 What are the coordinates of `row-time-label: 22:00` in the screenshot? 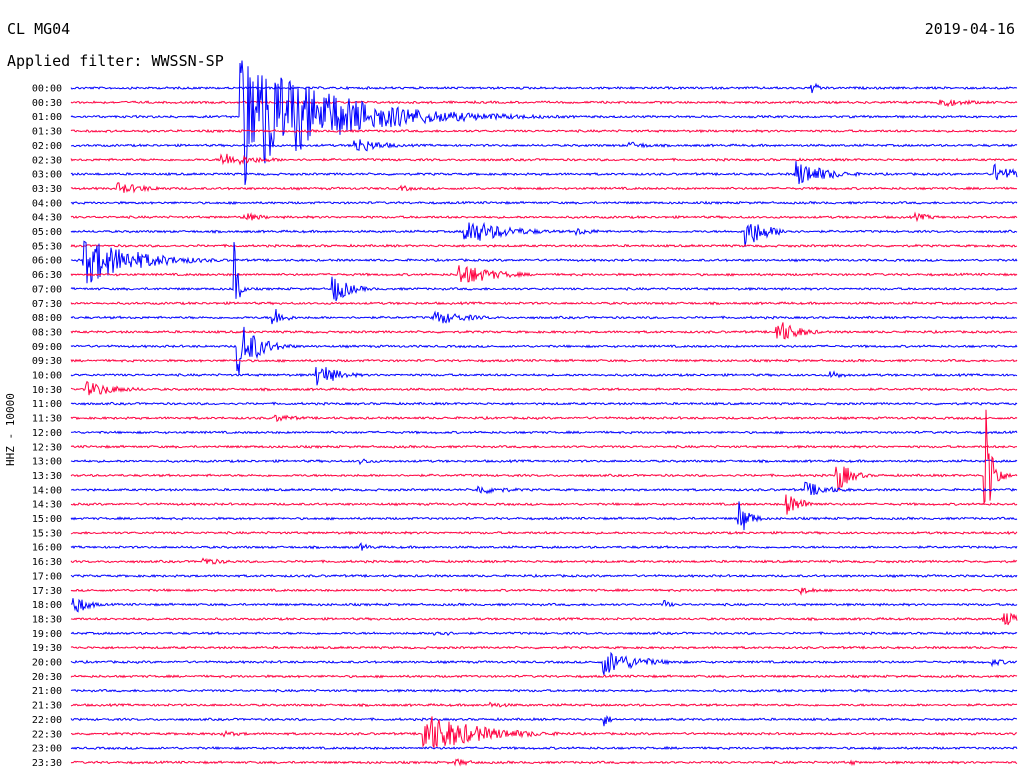 It's located at (47, 720).